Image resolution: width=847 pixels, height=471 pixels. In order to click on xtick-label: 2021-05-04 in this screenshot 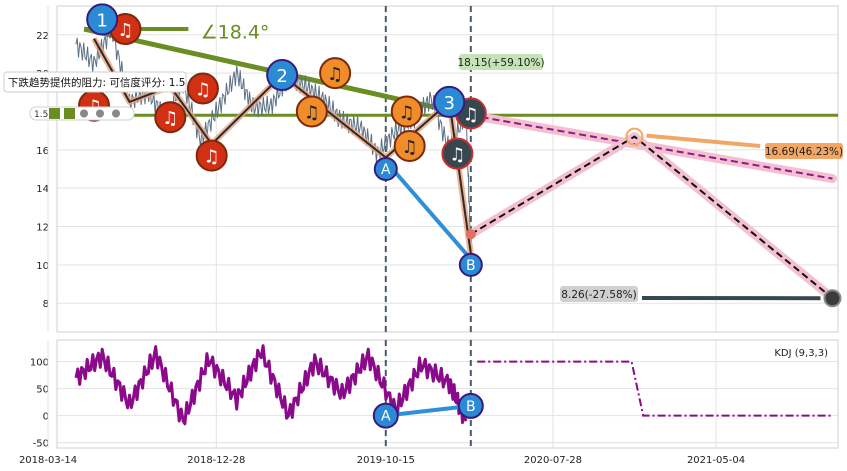, I will do `click(716, 460)`.